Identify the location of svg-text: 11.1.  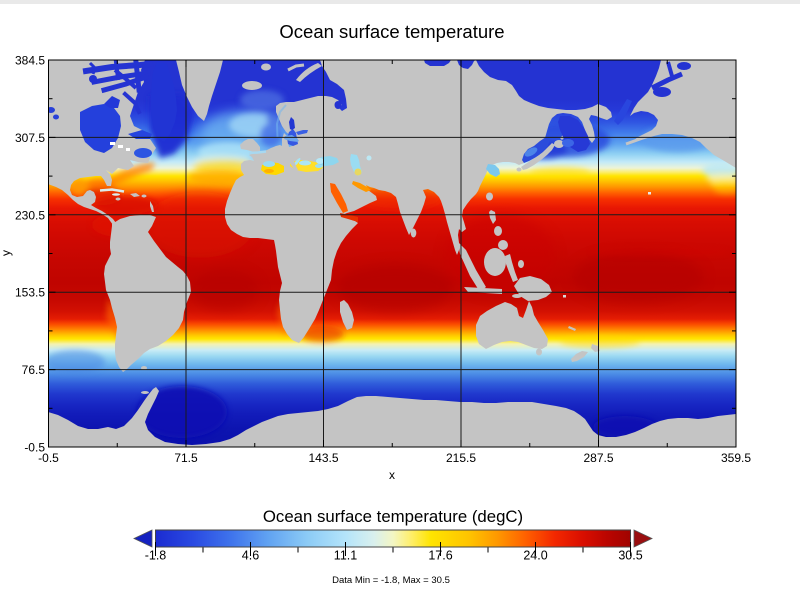
(345, 556).